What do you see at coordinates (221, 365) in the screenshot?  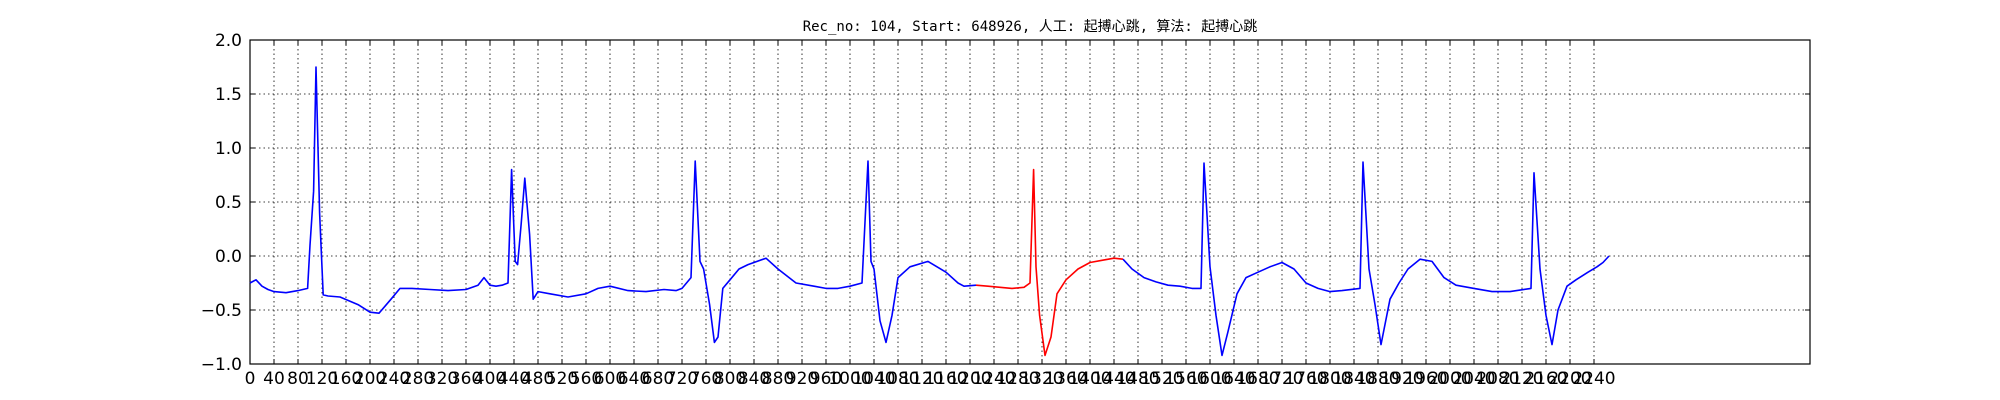 I see `y-tick-label: −1.0` at bounding box center [221, 365].